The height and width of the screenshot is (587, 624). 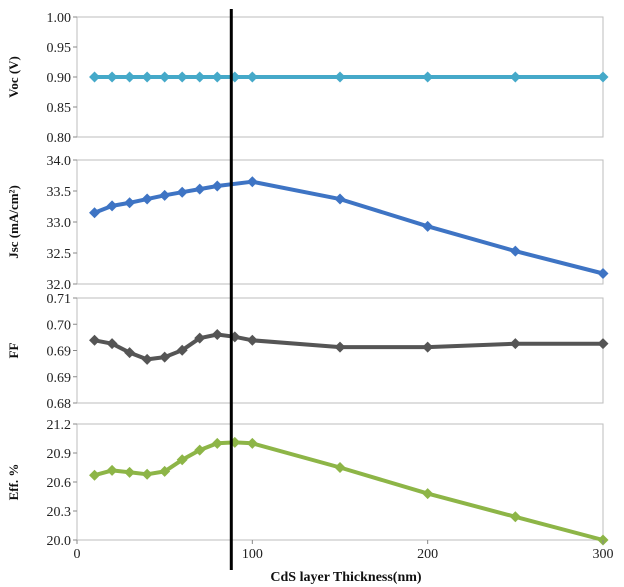 I want to click on panel-3-ytick-label: 20.6, so click(x=59, y=483).